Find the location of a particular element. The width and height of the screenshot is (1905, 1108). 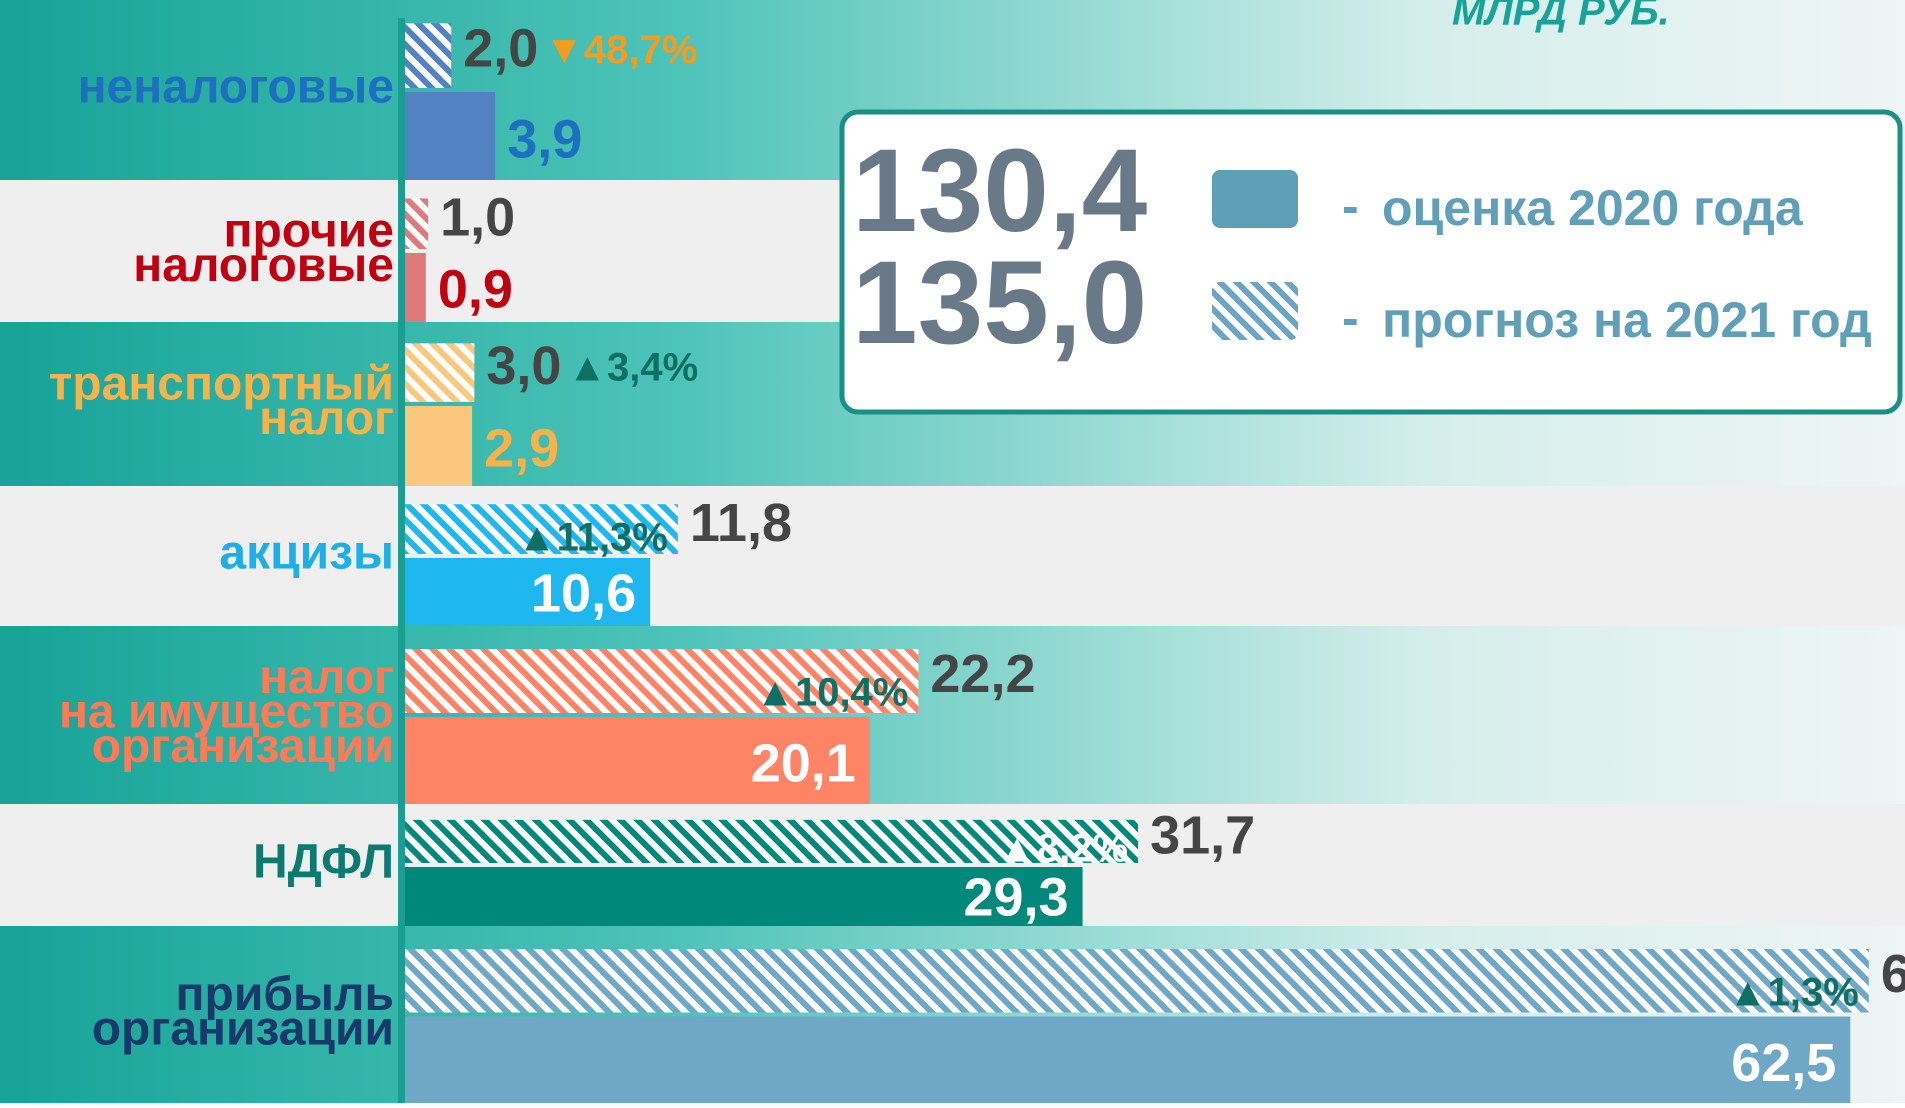

change-label: ▲10,4% is located at coordinates (831, 693).